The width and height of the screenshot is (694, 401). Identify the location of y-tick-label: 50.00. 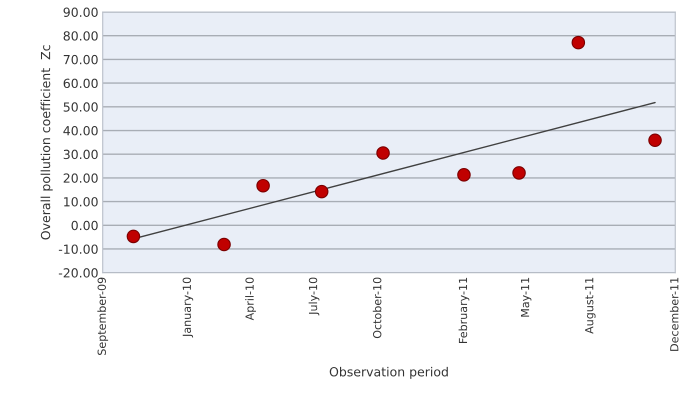
(81, 107).